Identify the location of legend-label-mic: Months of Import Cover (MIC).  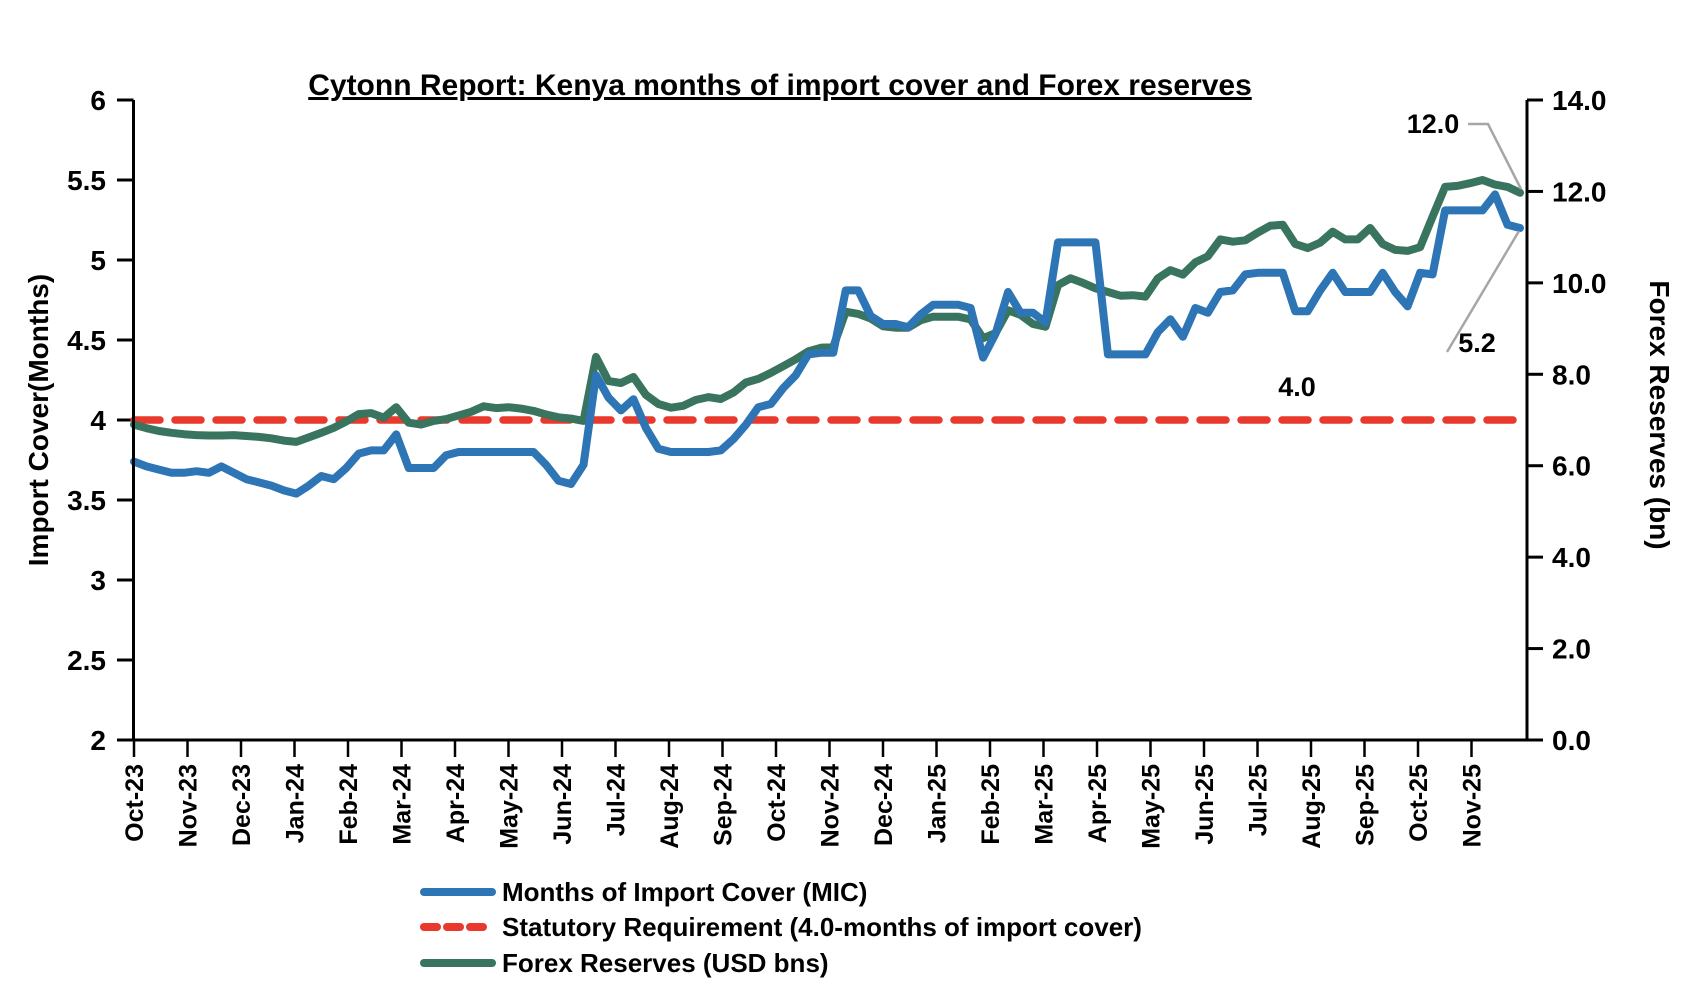
(684, 892).